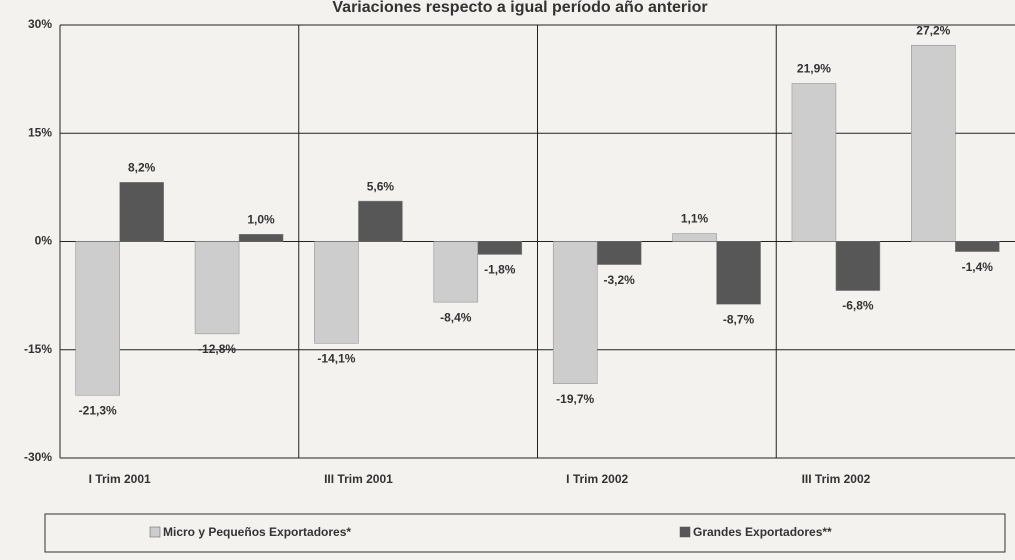 This screenshot has width=1015, height=560. Describe the element at coordinates (120, 479) in the screenshot. I see `x-tick-label: I Trim 2001` at that location.